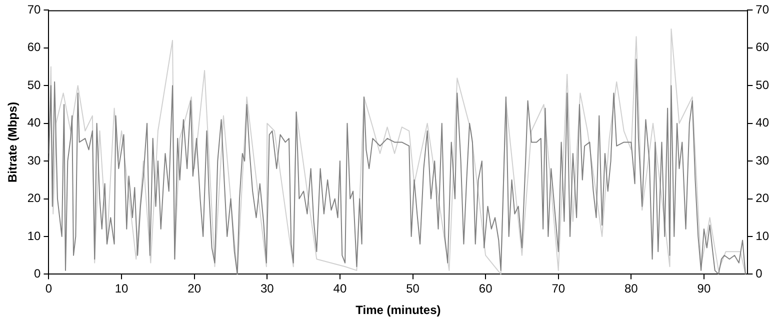  What do you see at coordinates (48, 289) in the screenshot?
I see `x-tick-label: 0` at bounding box center [48, 289].